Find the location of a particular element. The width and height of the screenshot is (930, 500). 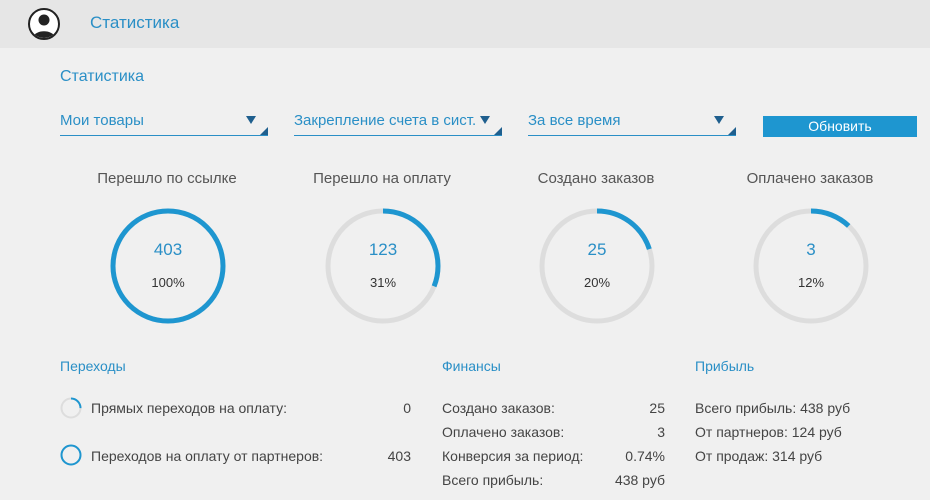

finance-title: Финансы is located at coordinates (471, 366).